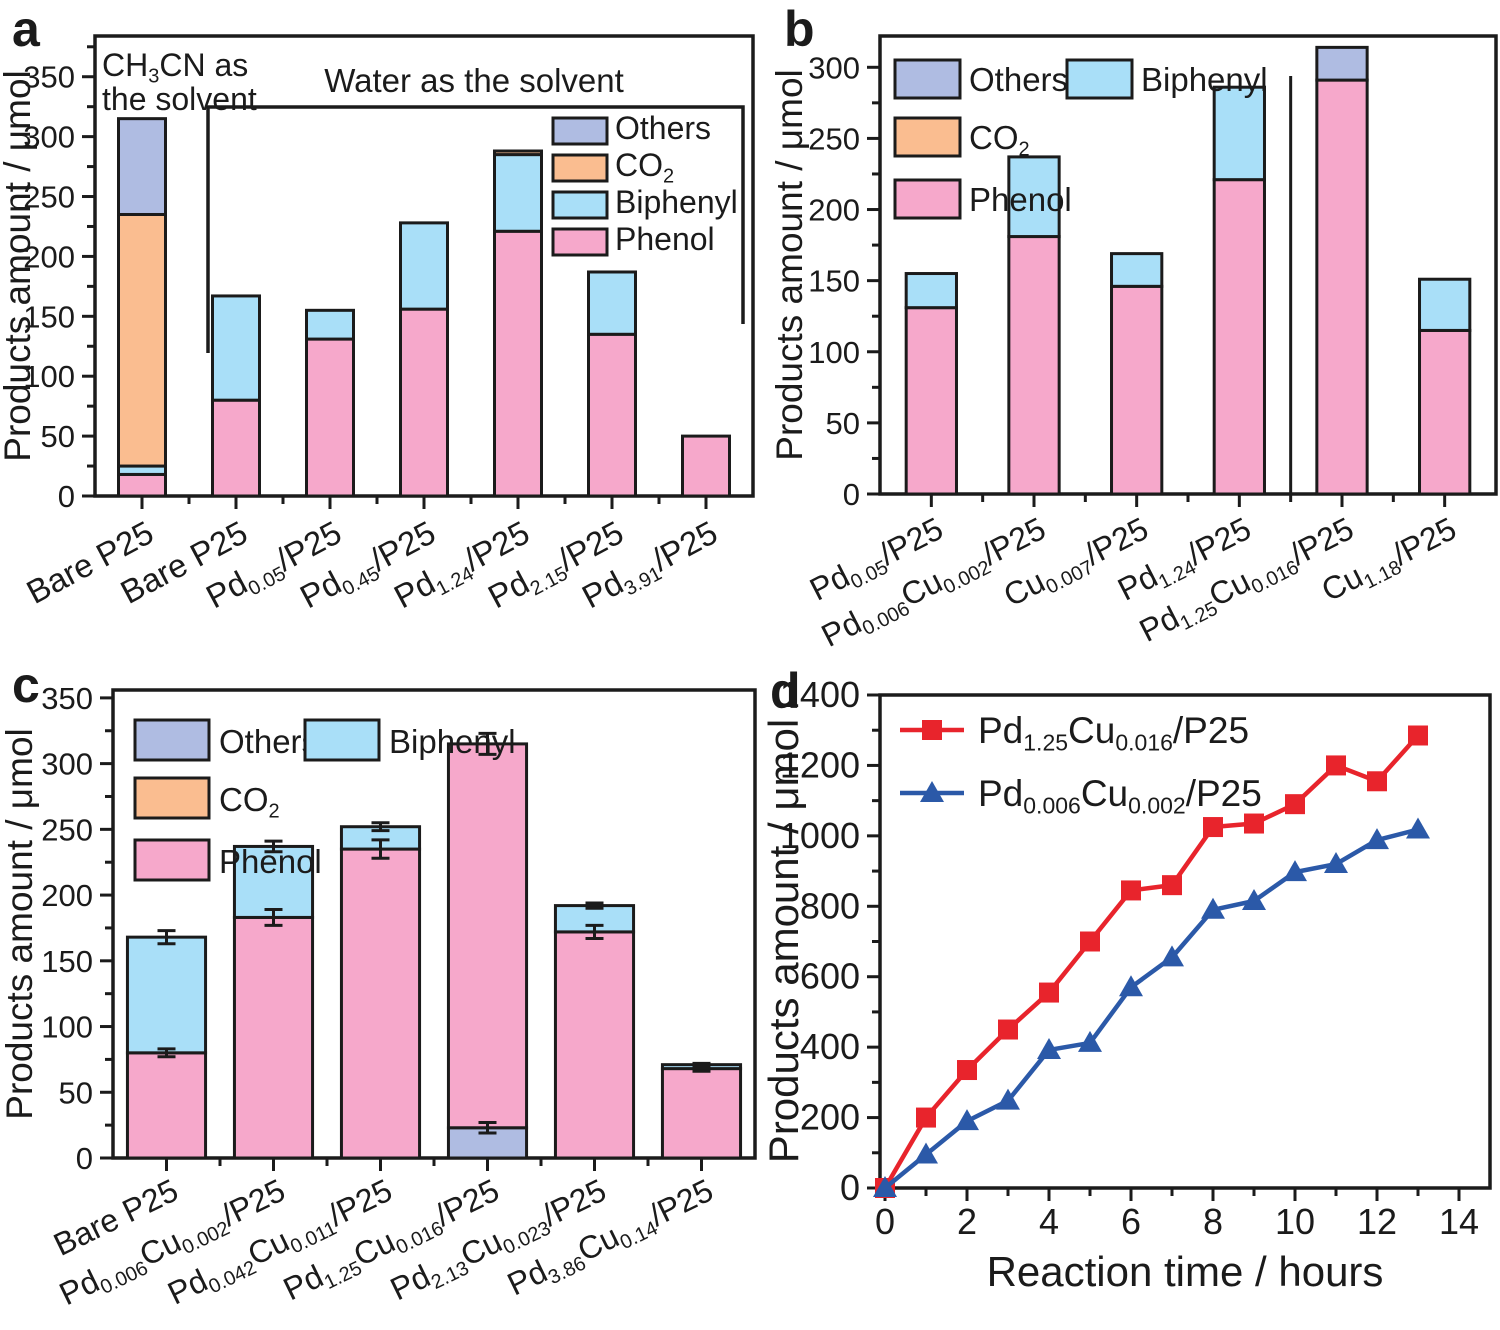 The image size is (1500, 1330). What do you see at coordinates (820, 764) in the screenshot?
I see `y-tick-label: 1200` at bounding box center [820, 764].